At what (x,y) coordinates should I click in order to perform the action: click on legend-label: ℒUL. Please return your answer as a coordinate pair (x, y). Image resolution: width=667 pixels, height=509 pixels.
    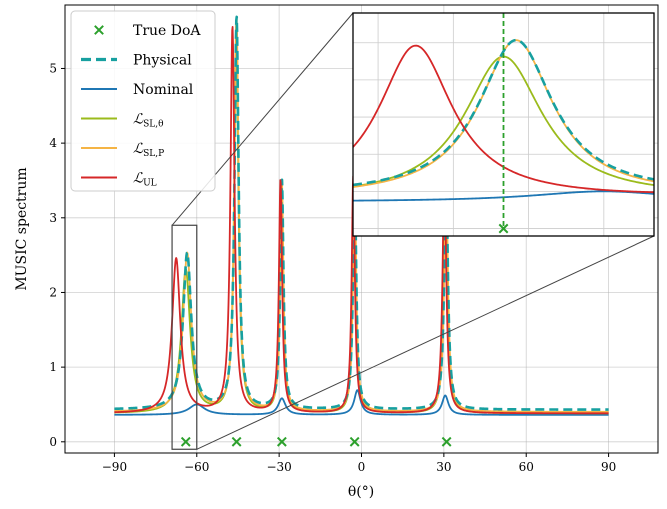
    Looking at the image, I should click on (145, 180).